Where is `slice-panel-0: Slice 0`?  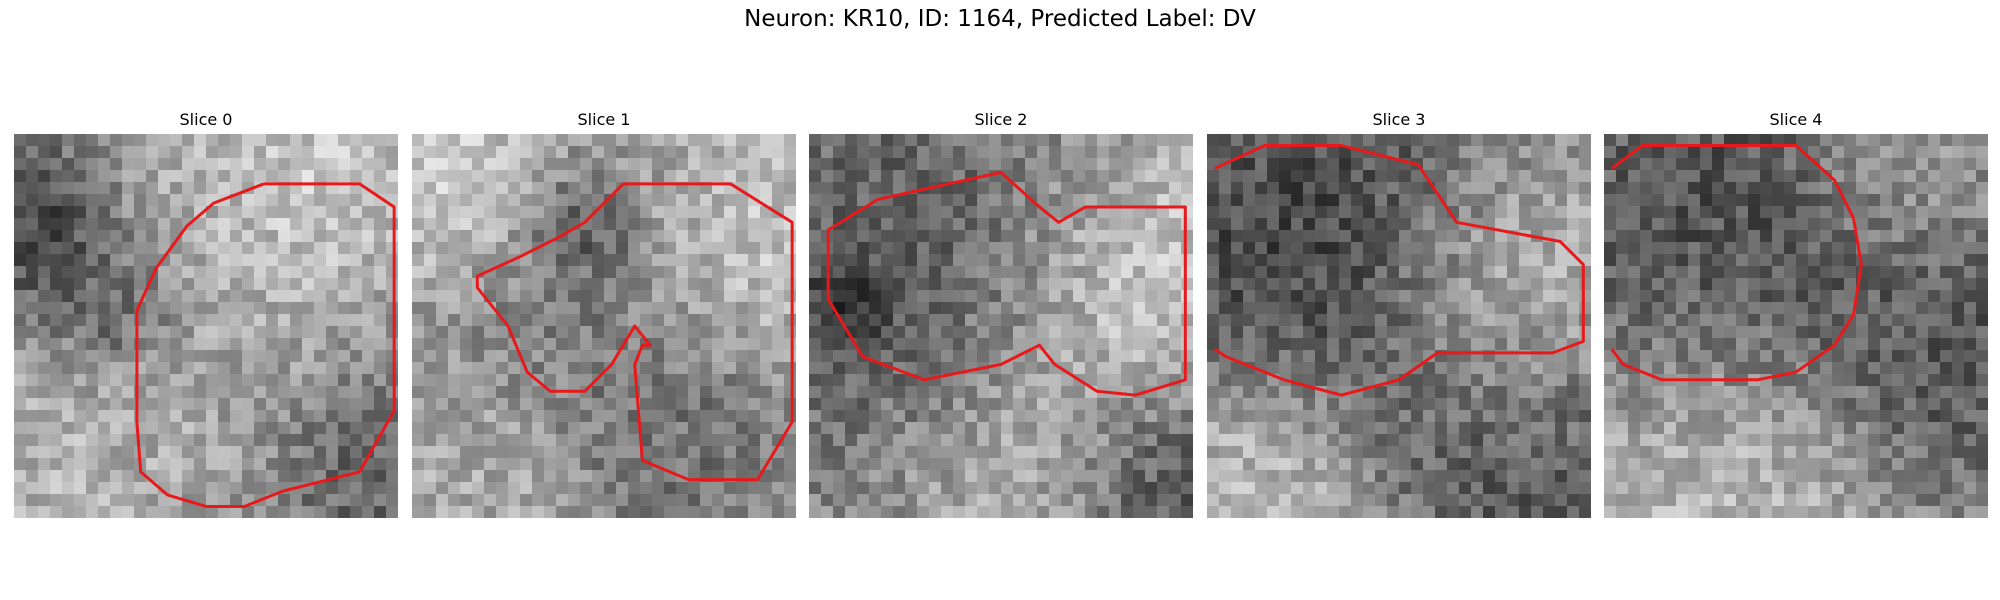
slice-panel-0: Slice 0 is located at coordinates (206, 313).